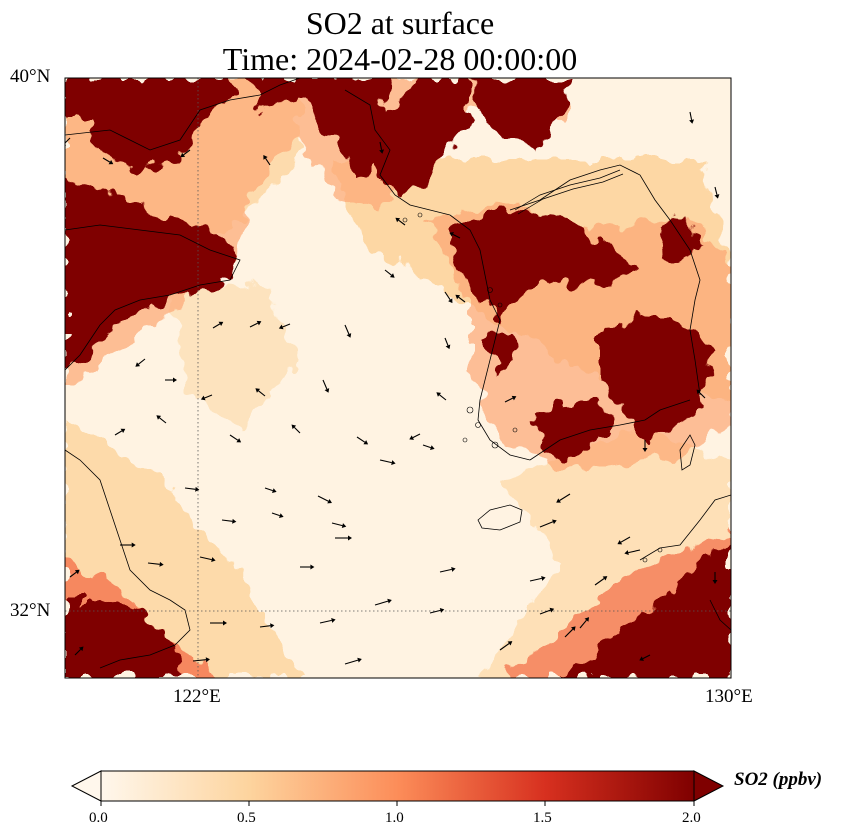 The width and height of the screenshot is (841, 839). What do you see at coordinates (400, 59) in the screenshot?
I see `map-subtitle: Time: 2024-02-28 00:00:00` at bounding box center [400, 59].